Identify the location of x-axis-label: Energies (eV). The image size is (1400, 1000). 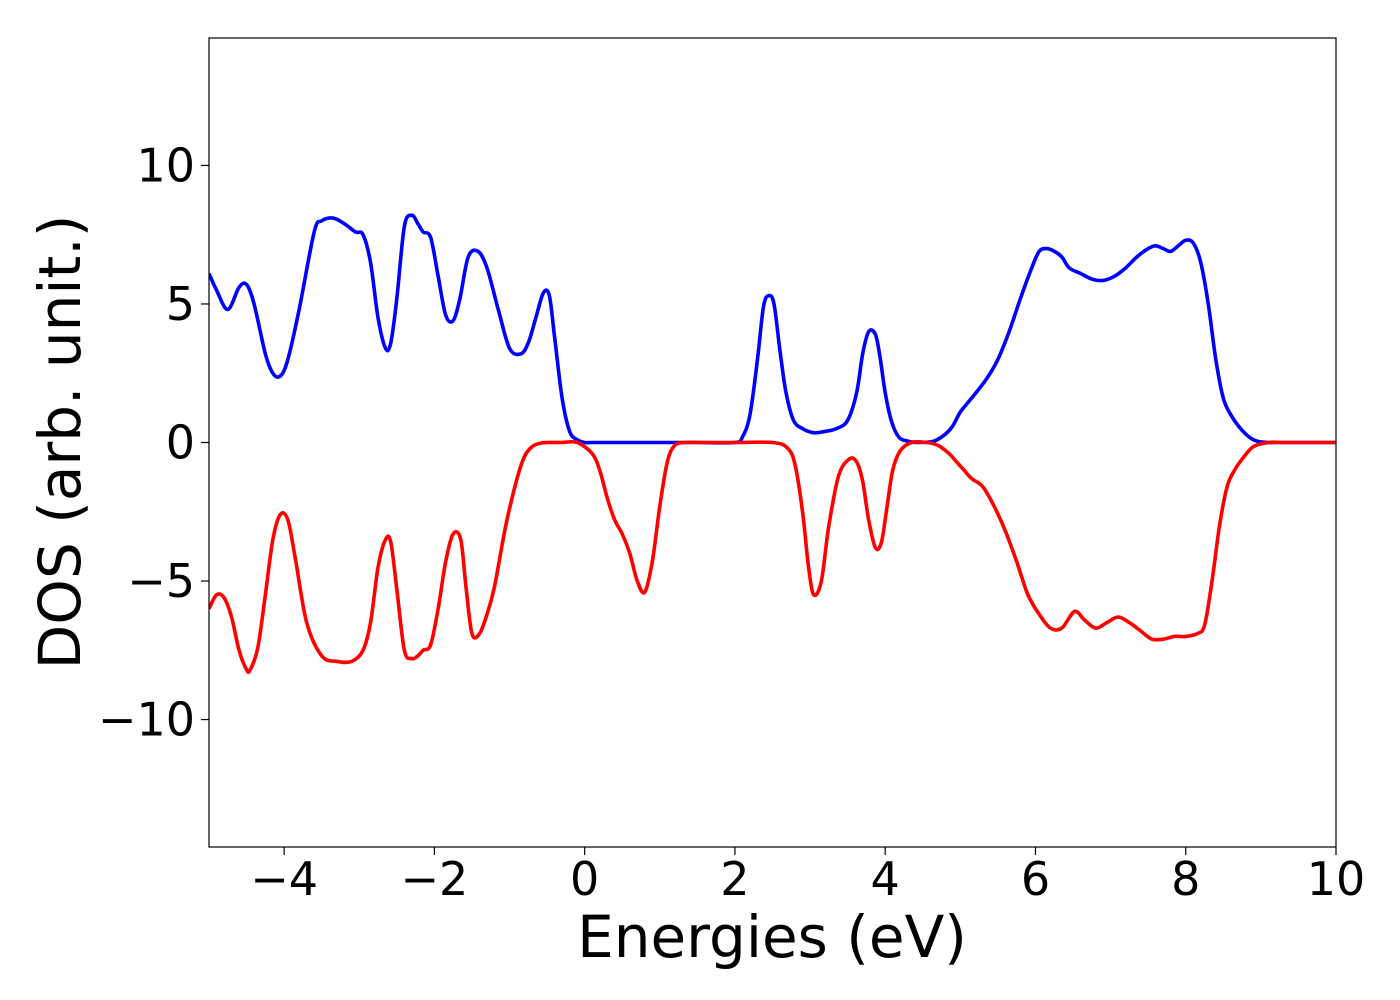
(772, 937).